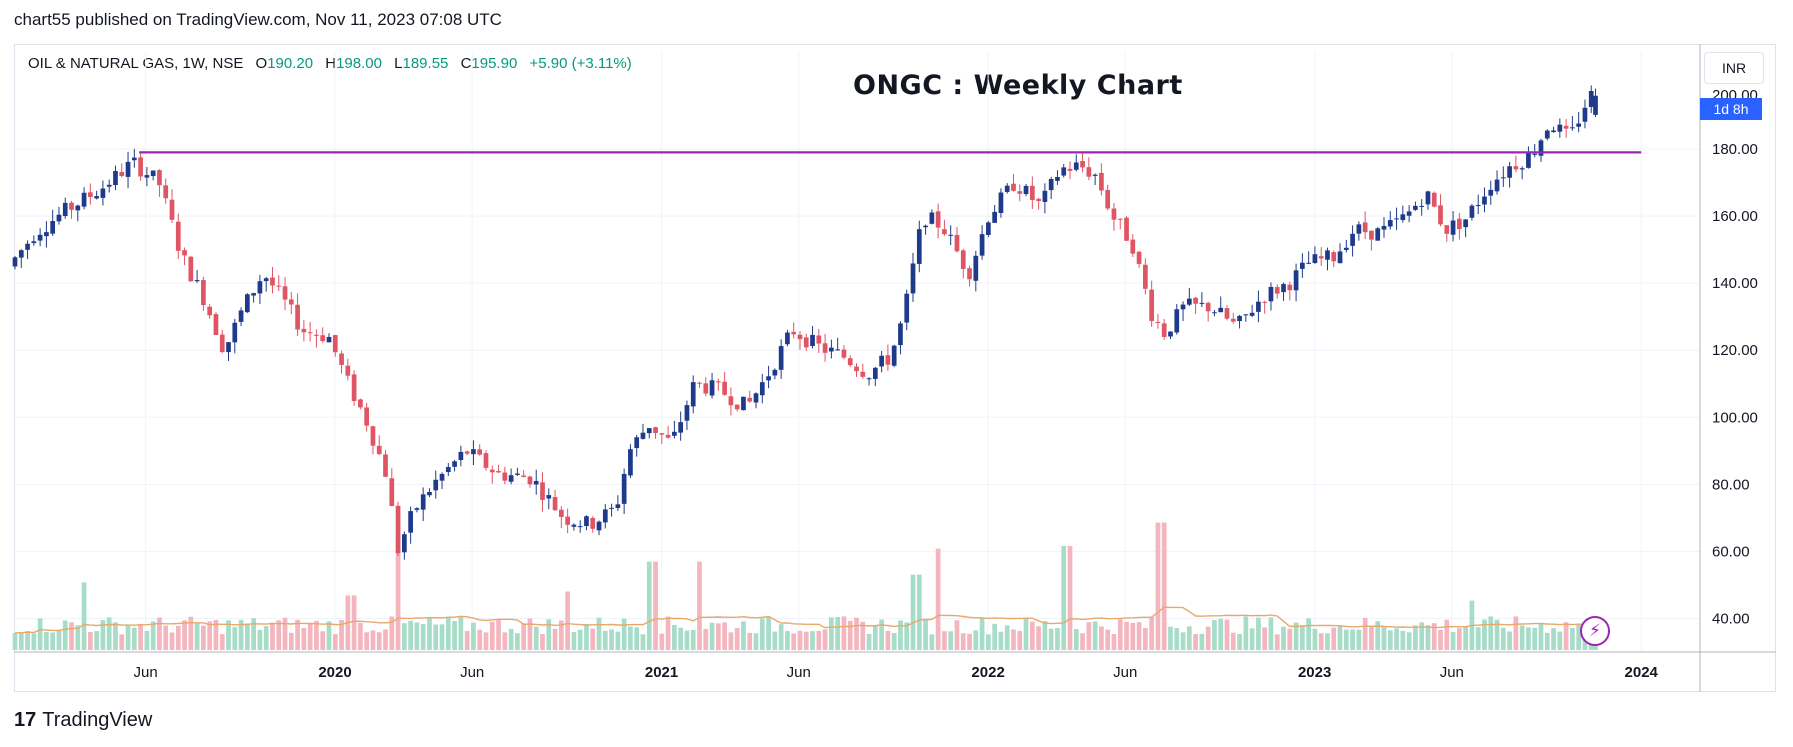  I want to click on lightning-bolt-icon: ⚡, so click(1595, 631).